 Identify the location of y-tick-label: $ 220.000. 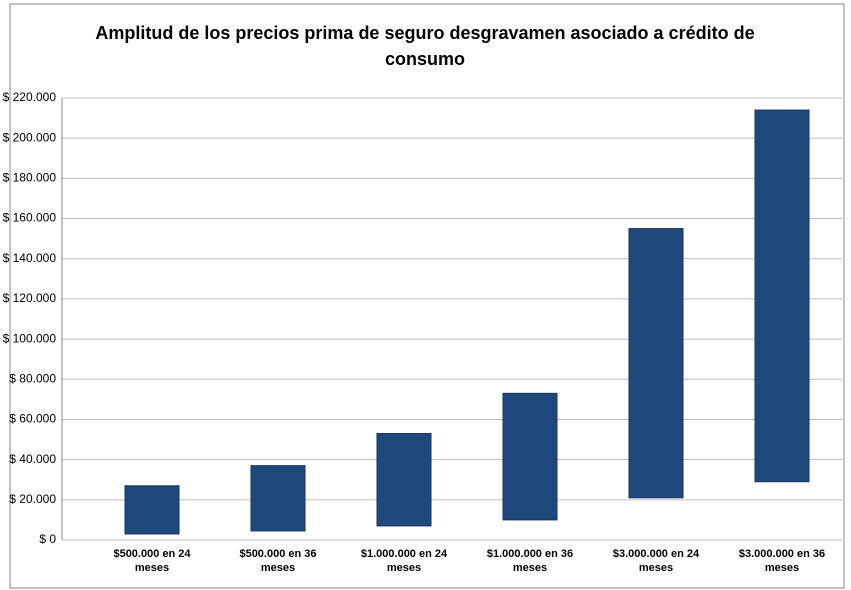
(30, 97).